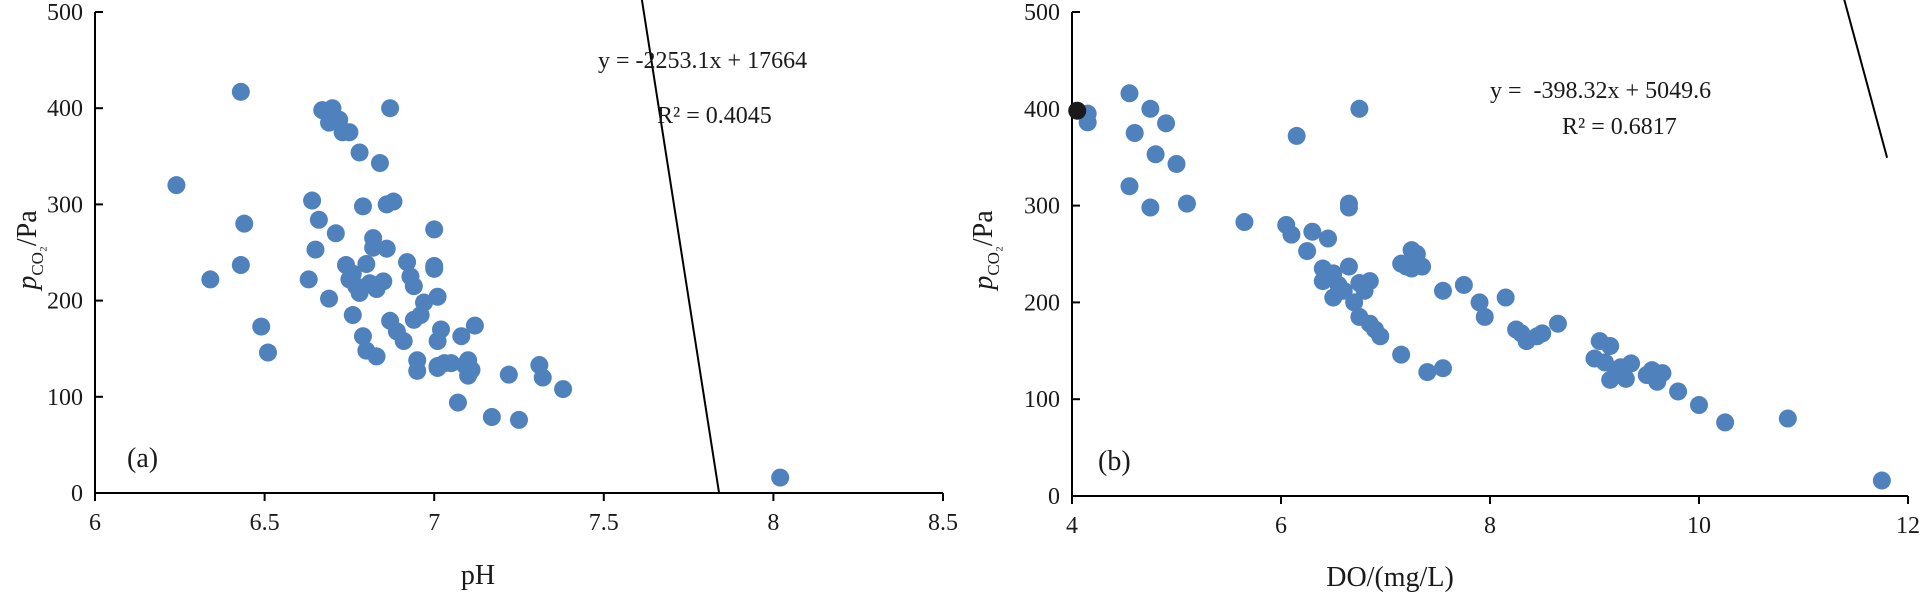 The width and height of the screenshot is (1924, 595). I want to click on panel-a-label: (a), so click(142, 458).